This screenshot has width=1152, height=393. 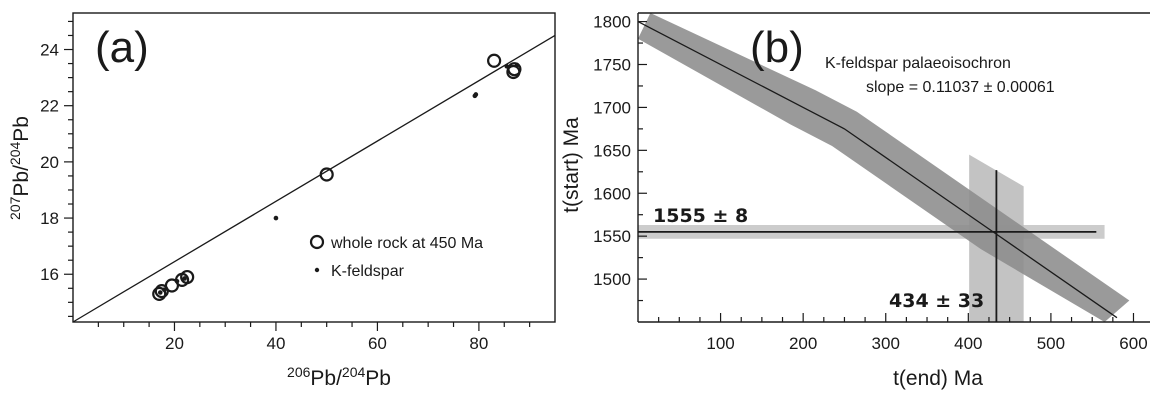 I want to click on legend-dot-marker, so click(x=317, y=270).